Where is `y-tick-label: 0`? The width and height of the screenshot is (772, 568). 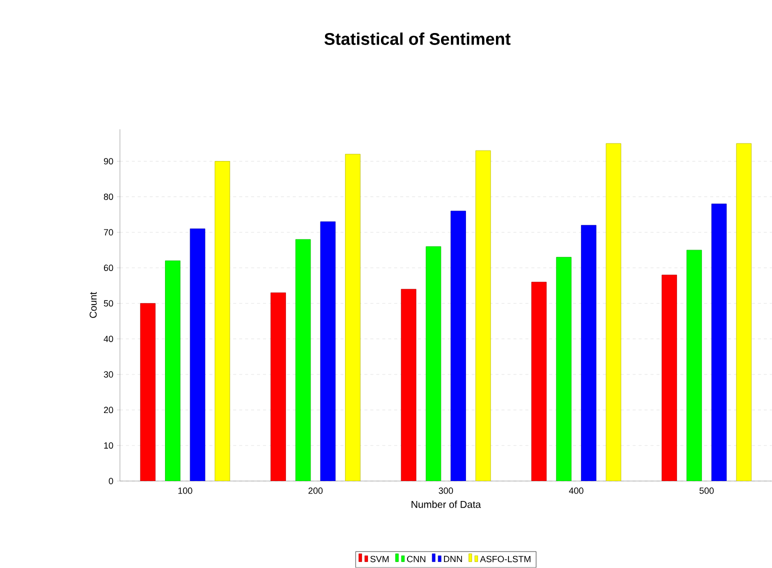 y-tick-label: 0 is located at coordinates (111, 481).